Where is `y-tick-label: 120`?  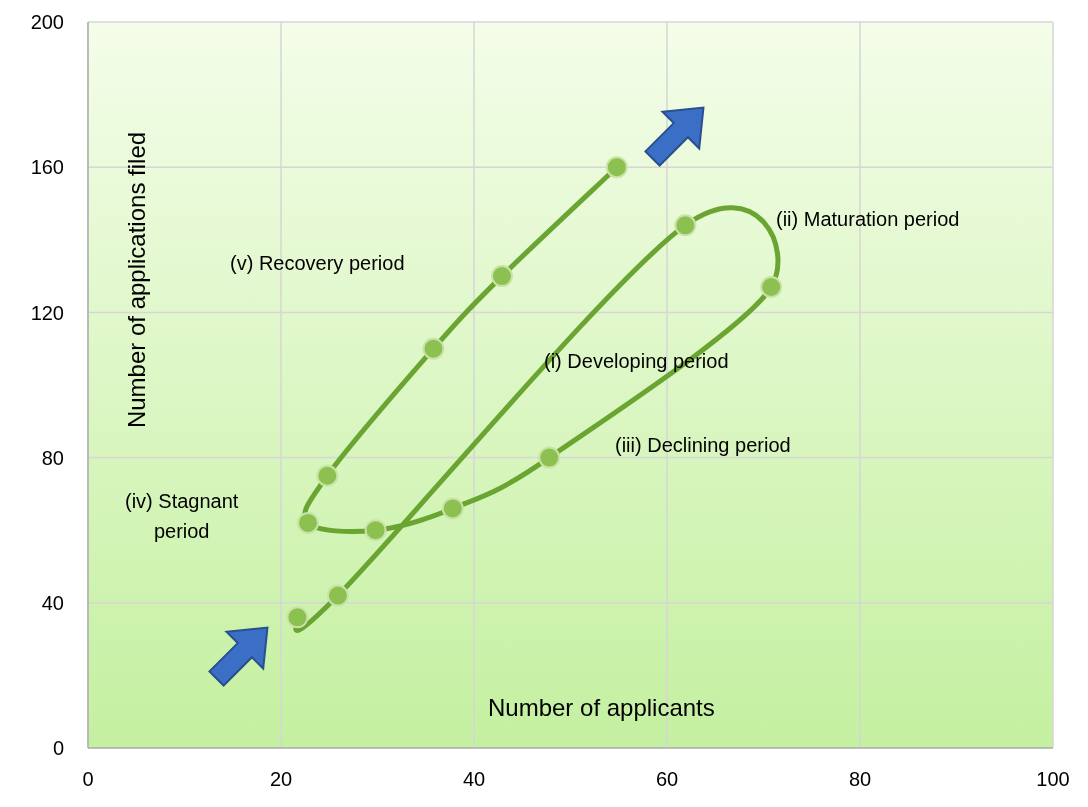
y-tick-label: 120 is located at coordinates (47, 312).